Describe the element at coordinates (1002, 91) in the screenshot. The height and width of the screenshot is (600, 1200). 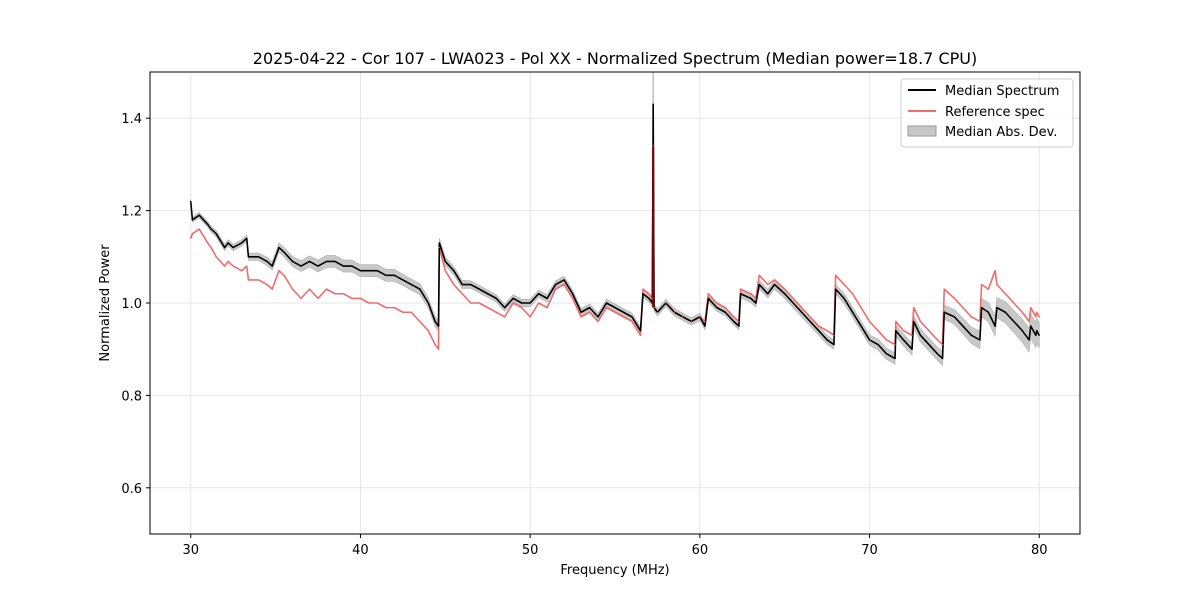
I see `legend-median-label: Median Spectrum` at that location.